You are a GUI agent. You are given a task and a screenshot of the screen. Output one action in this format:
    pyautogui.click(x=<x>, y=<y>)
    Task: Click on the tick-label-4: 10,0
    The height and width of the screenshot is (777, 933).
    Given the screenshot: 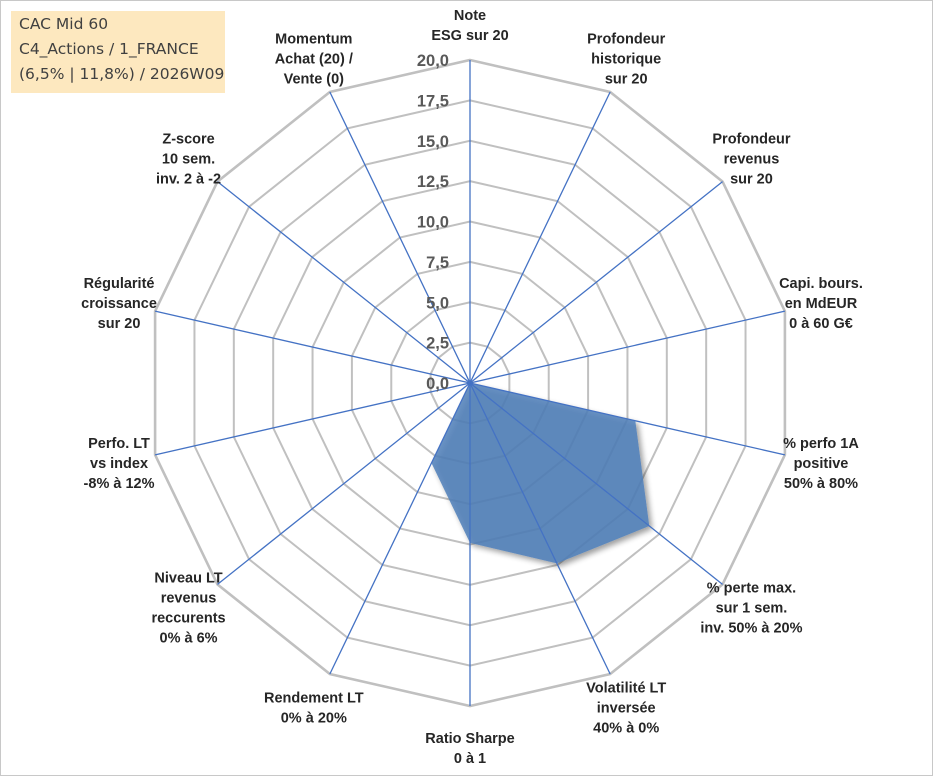 What is the action you would take?
    pyautogui.click(x=433, y=223)
    